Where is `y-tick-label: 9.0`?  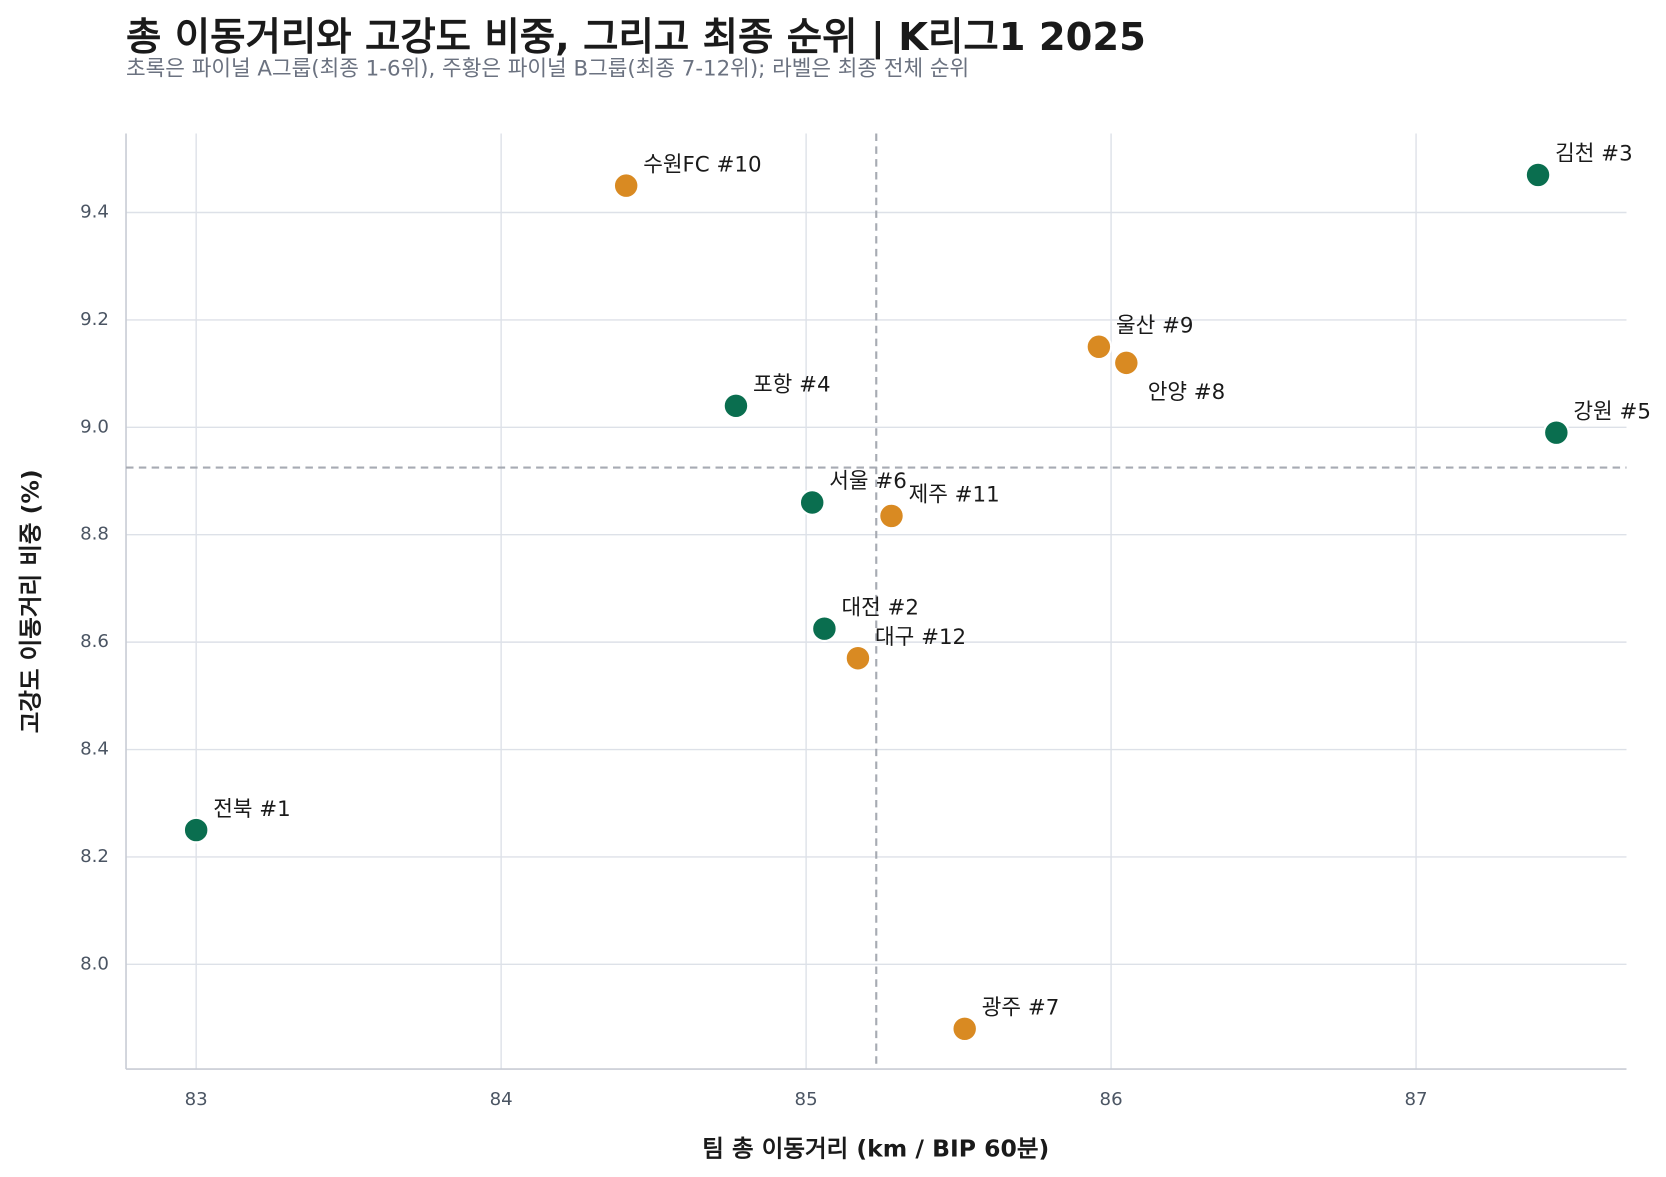 y-tick-label: 9.0 is located at coordinates (94, 426).